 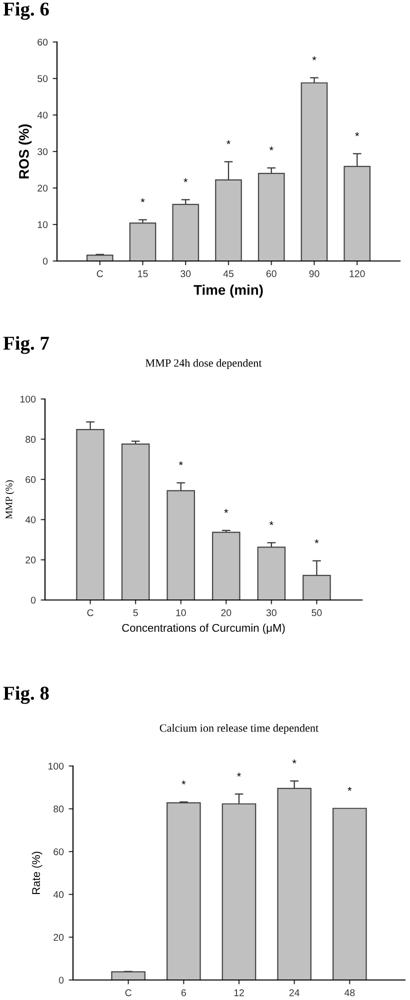 I want to click on x-tick-label: 48, so click(x=349, y=992).